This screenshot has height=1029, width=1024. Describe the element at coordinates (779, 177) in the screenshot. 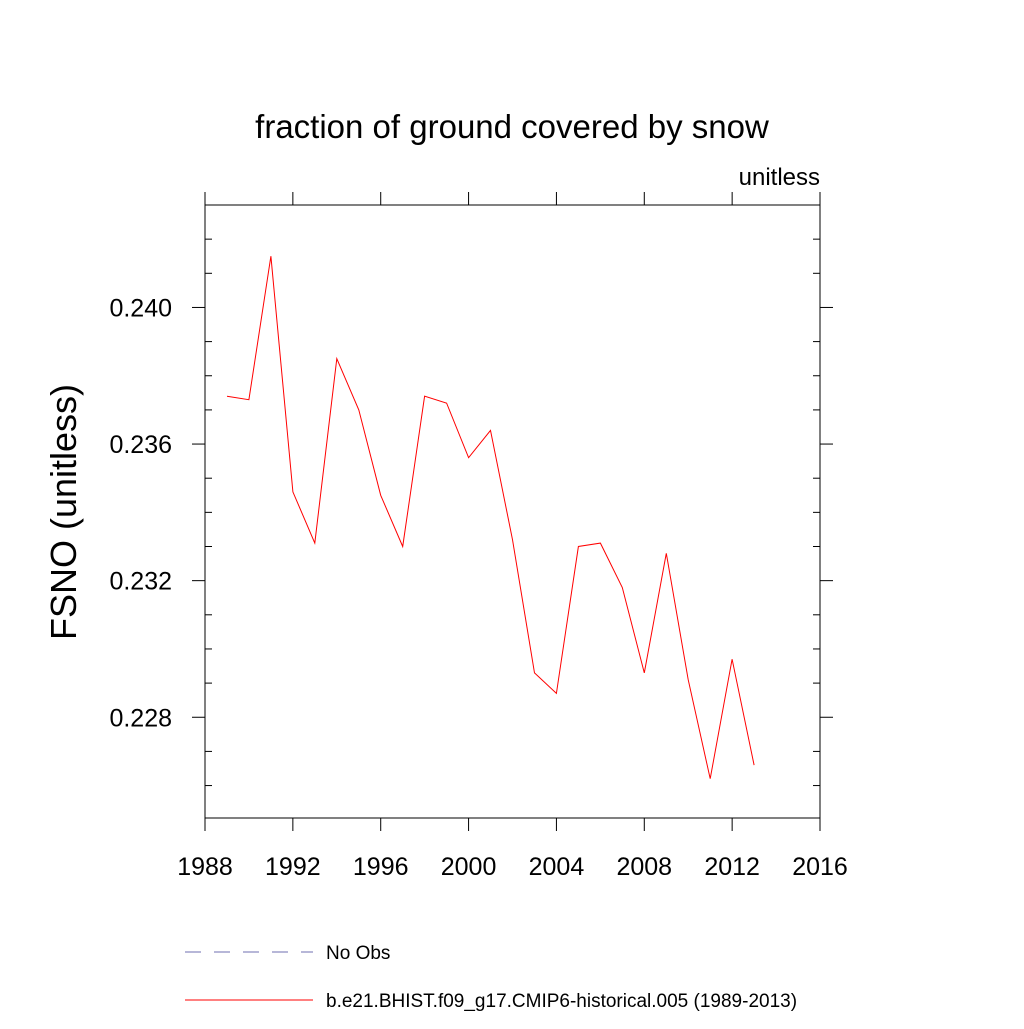

I see `units-label: unitless` at that location.